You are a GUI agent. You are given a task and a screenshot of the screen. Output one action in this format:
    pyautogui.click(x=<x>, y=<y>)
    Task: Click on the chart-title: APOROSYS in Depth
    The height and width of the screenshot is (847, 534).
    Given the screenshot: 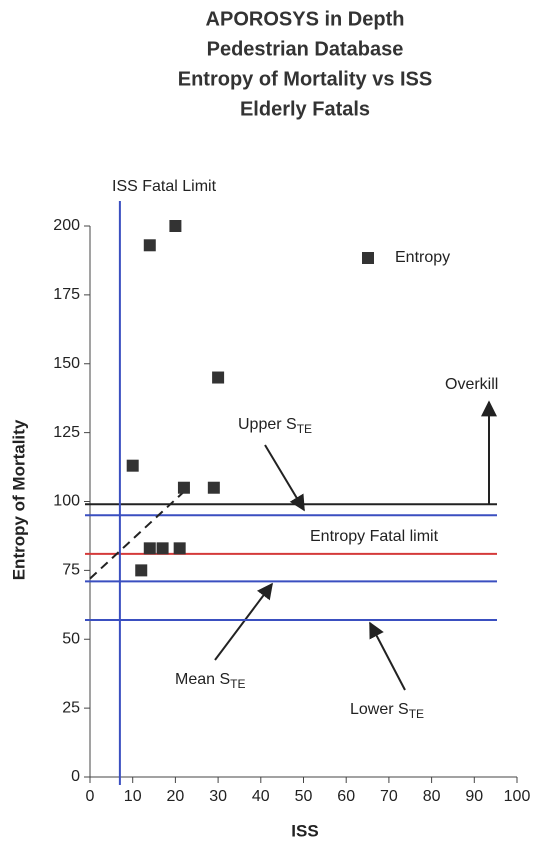 What is the action you would take?
    pyautogui.click(x=305, y=19)
    